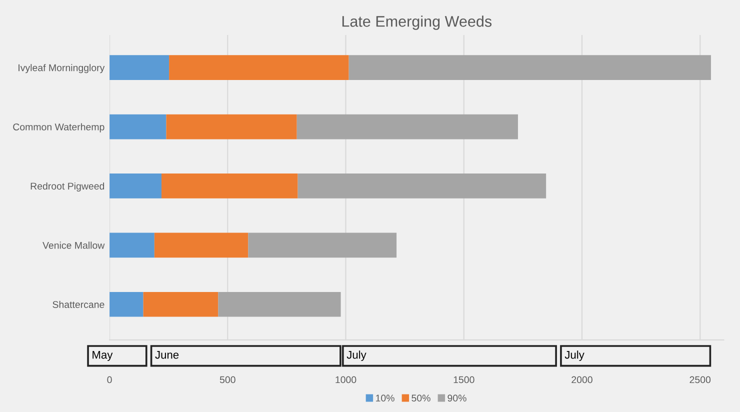 Image resolution: width=740 pixels, height=412 pixels. Describe the element at coordinates (67, 187) in the screenshot. I see `y-tick-label: Redroot Pigweed` at that location.